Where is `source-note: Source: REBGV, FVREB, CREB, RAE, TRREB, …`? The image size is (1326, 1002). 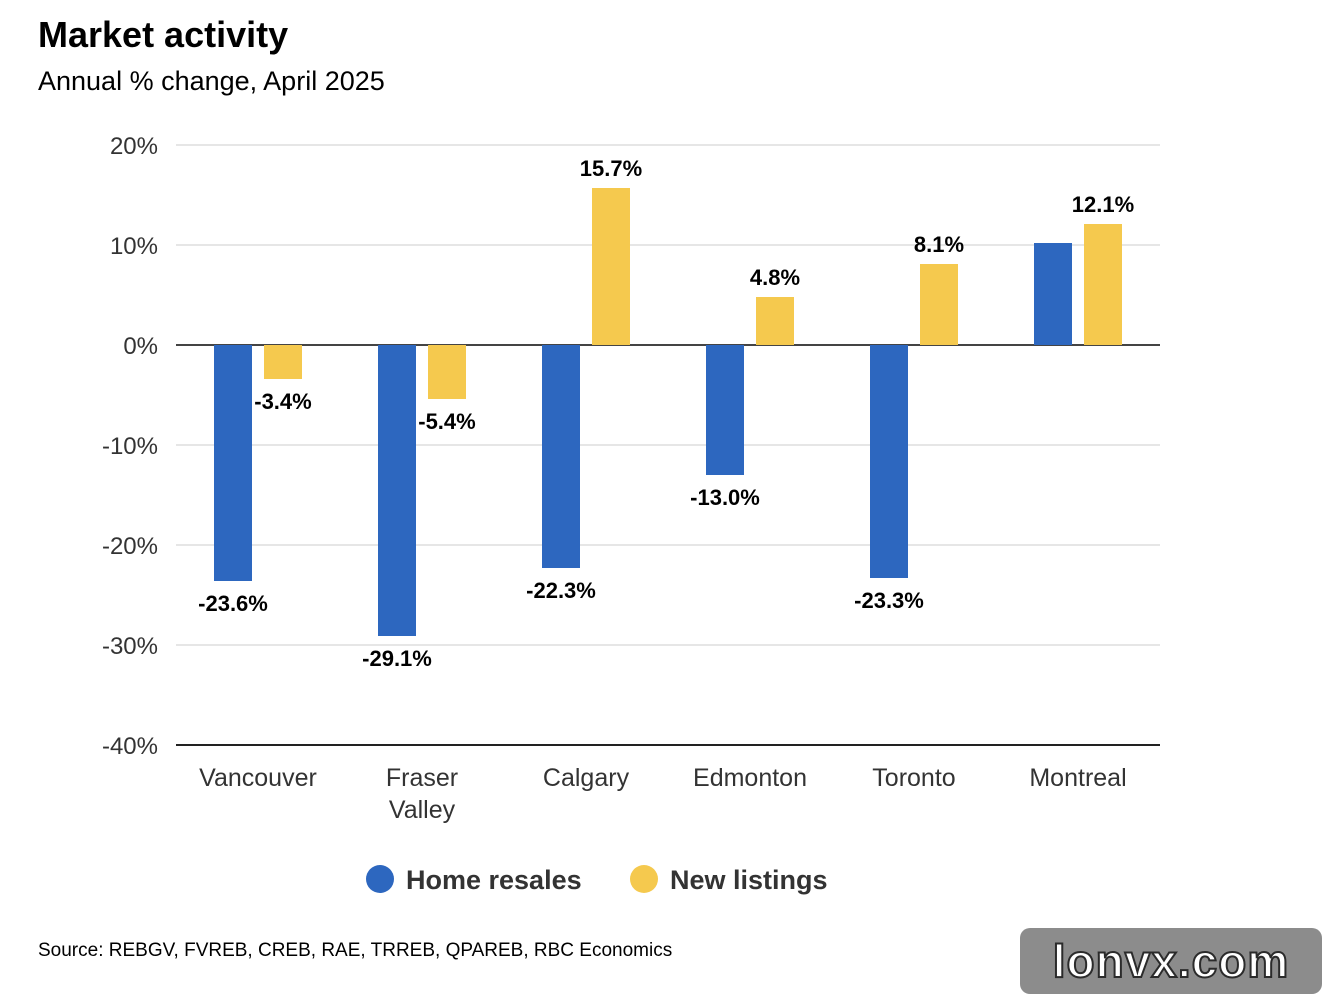
source-note: Source: REBGV, FVREB, CREB, RAE, TRREB, … is located at coordinates (355, 950).